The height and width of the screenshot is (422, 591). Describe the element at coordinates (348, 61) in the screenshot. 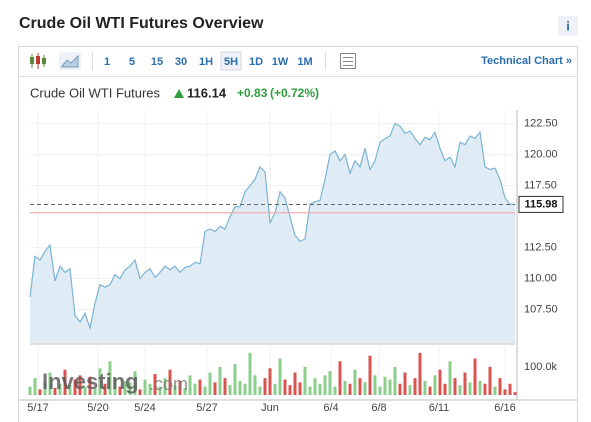

I see `settings-icon` at that location.